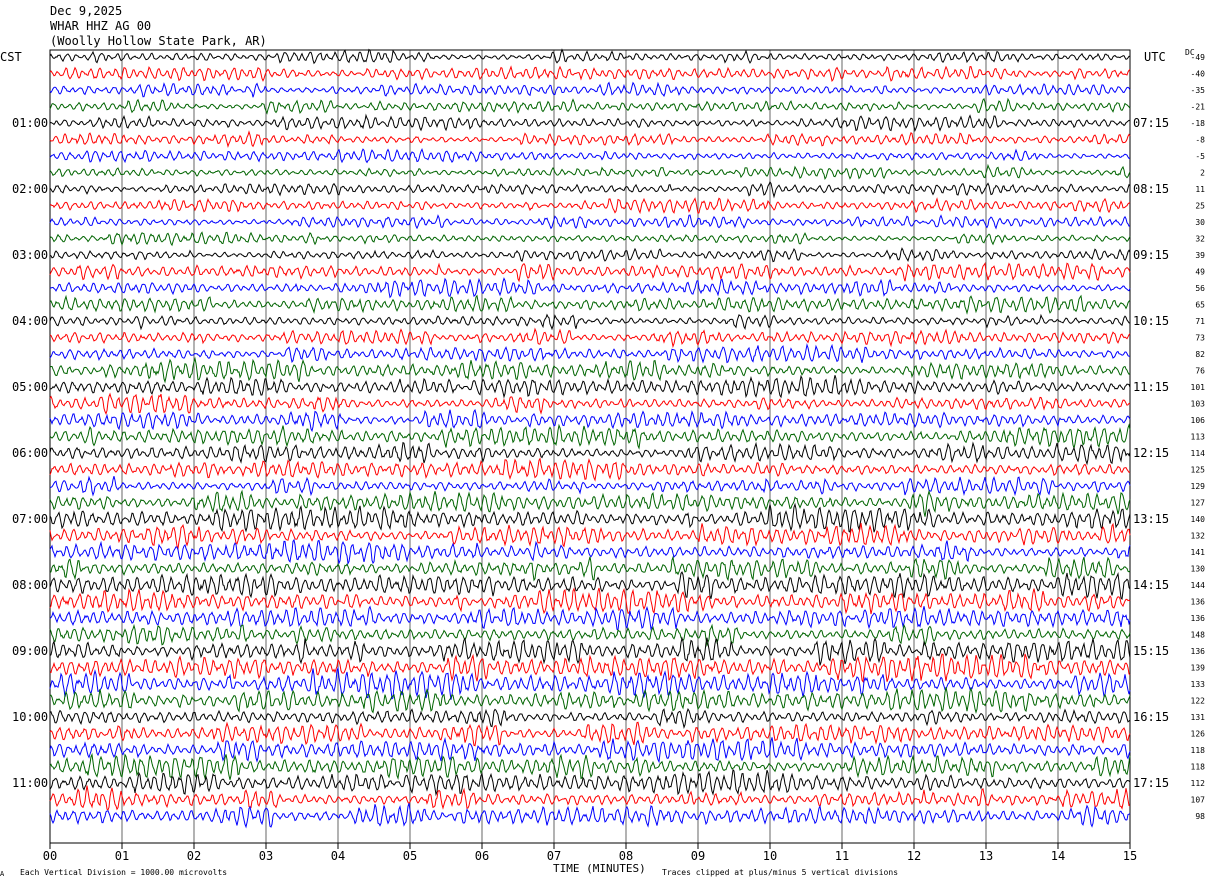 The width and height of the screenshot is (1210, 886). I want to click on dc-offset-label: DC, so click(1190, 52).